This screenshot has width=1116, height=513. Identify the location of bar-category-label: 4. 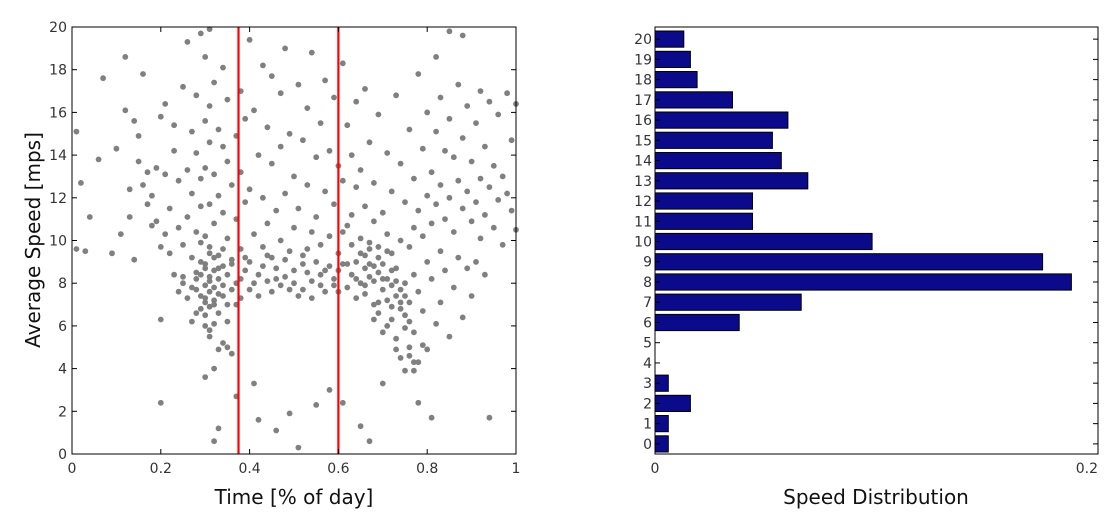
(647, 364).